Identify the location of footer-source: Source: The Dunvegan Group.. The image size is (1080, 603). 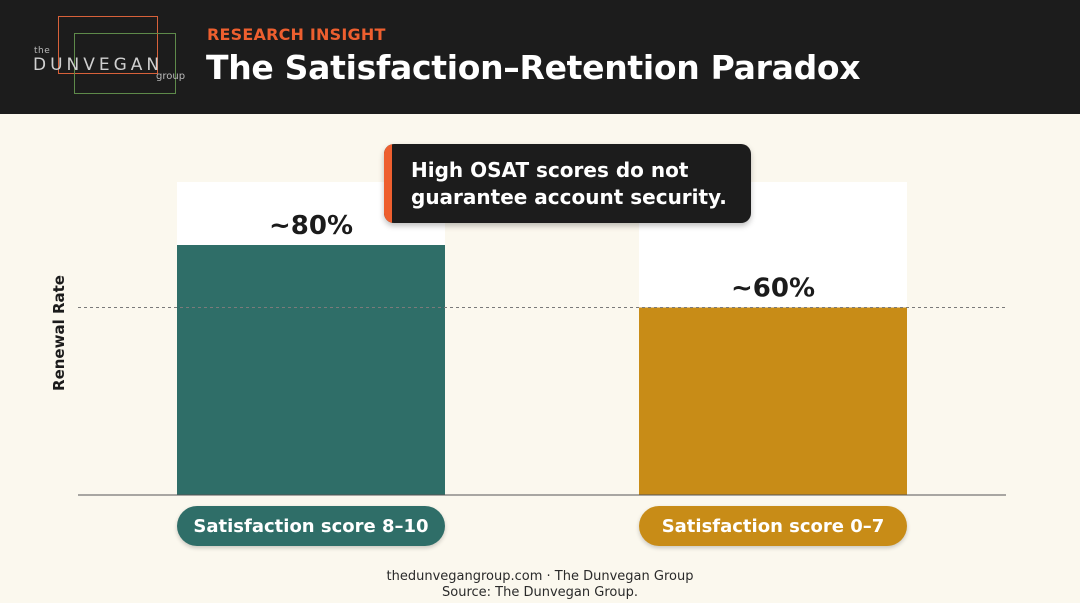
(540, 592).